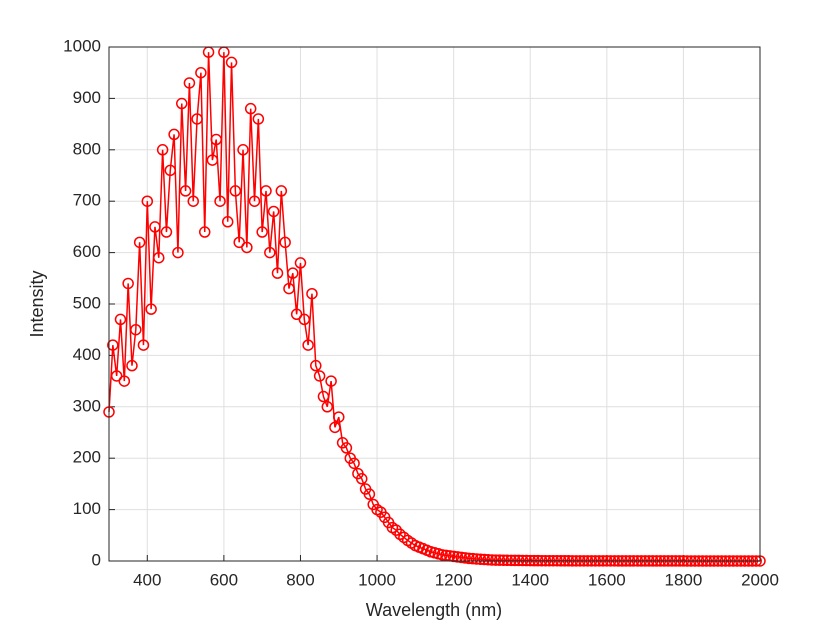 The image size is (840, 635). Describe the element at coordinates (82, 45) in the screenshot. I see `y-tick-label: 1000` at that location.